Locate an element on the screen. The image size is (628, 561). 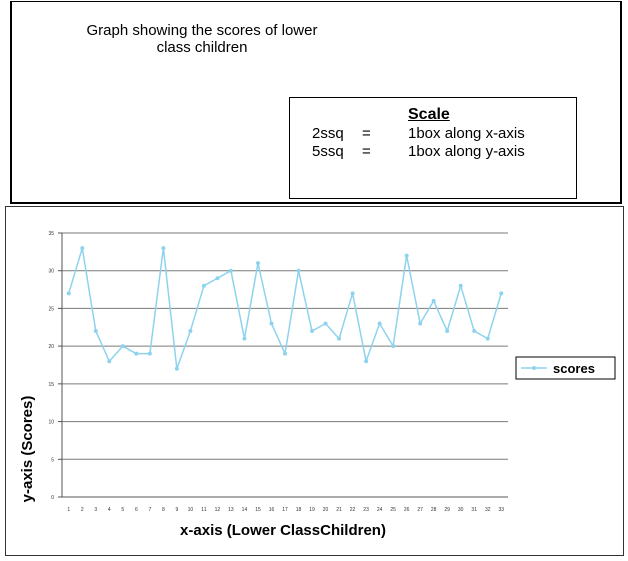
y-tick-label: 25 is located at coordinates (51, 309).